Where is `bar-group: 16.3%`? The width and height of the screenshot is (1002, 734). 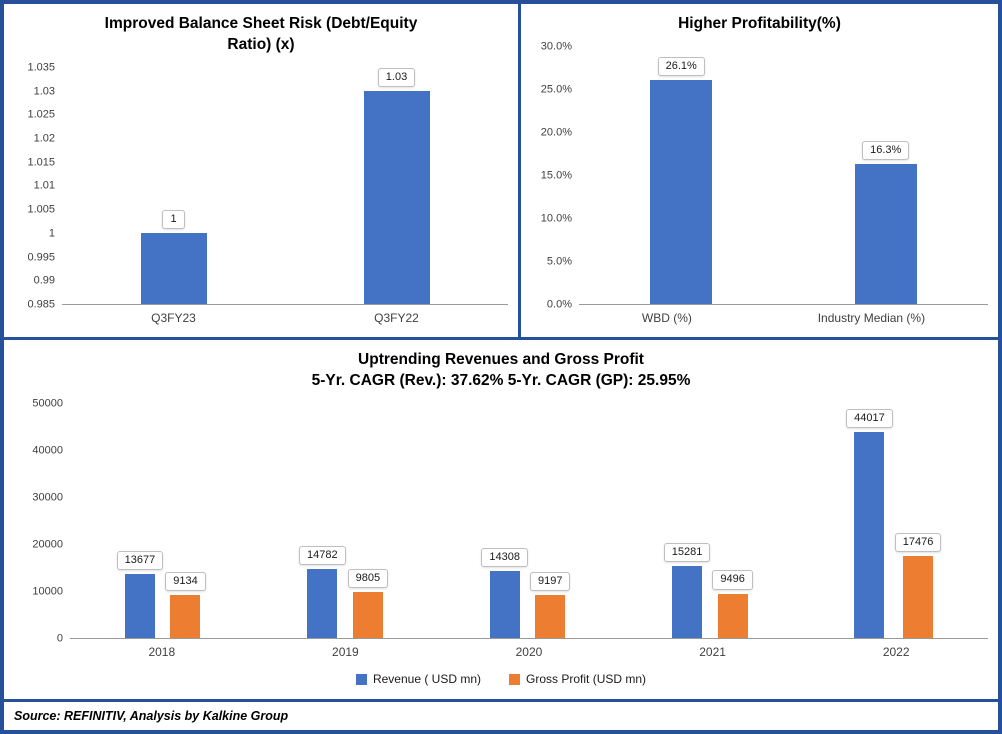 bar-group: 16.3% is located at coordinates (885, 175).